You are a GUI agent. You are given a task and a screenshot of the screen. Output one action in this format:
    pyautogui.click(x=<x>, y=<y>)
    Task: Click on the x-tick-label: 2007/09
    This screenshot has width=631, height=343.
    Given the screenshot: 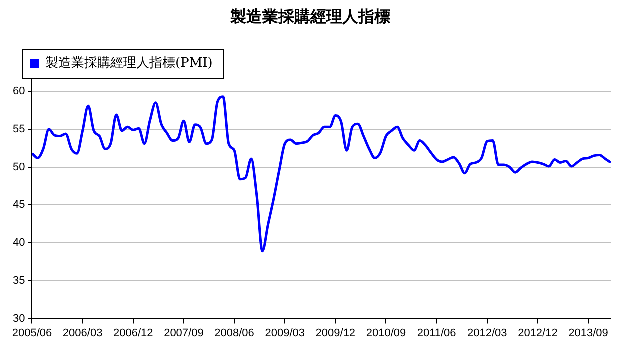 What is the action you would take?
    pyautogui.click(x=184, y=333)
    